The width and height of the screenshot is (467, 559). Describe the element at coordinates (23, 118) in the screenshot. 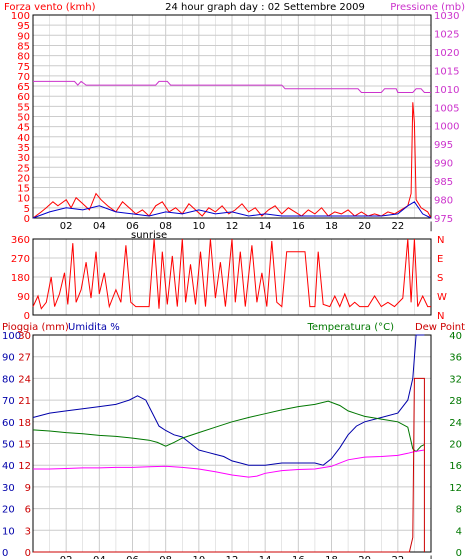

I see `wind-tick-label: 50` at that location.